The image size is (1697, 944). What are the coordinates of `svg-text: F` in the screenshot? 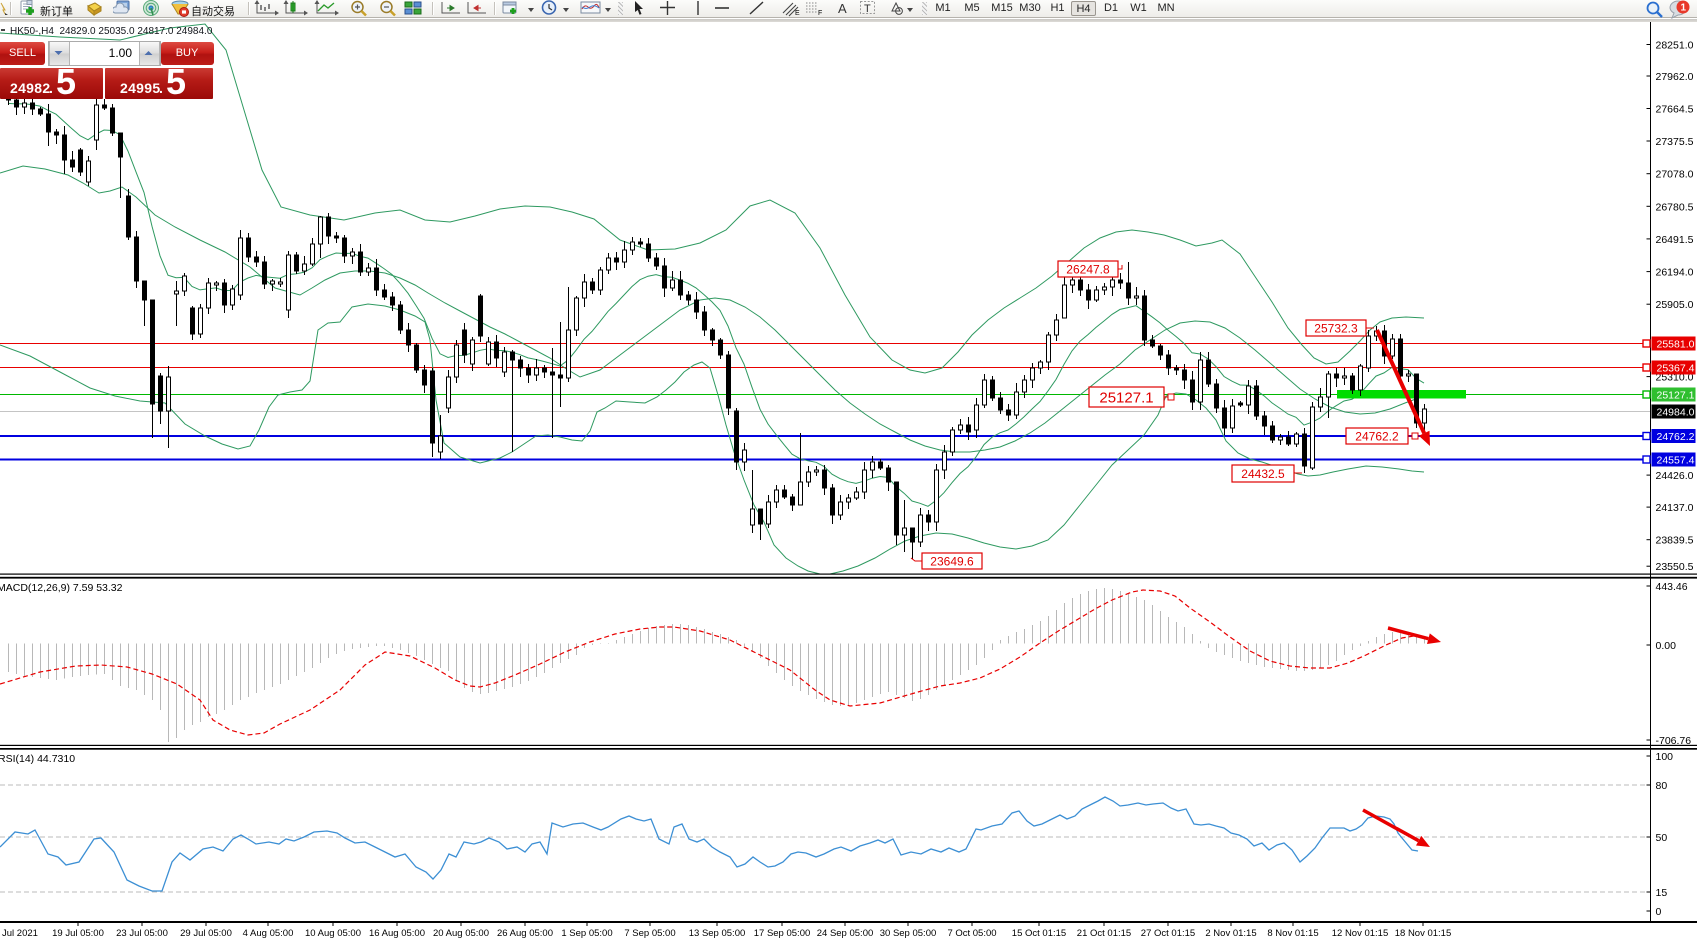 It's located at (820, 13).